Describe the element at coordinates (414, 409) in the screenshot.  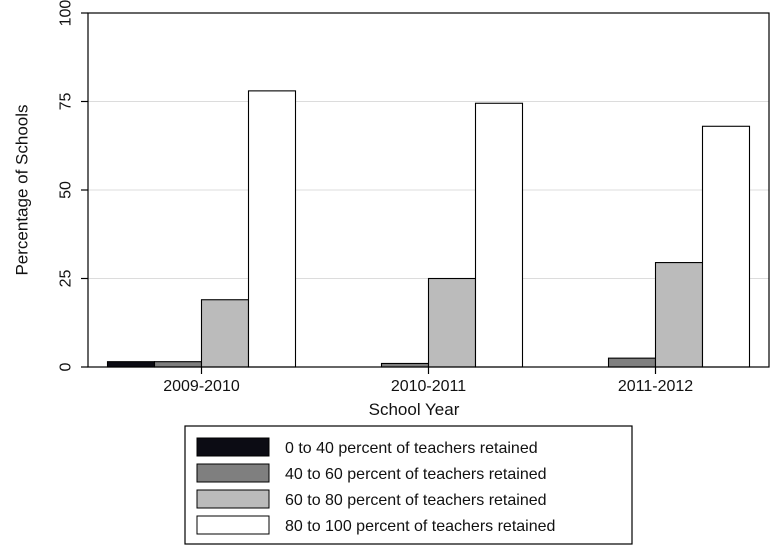
I see `x-axis-title: School Year` at that location.